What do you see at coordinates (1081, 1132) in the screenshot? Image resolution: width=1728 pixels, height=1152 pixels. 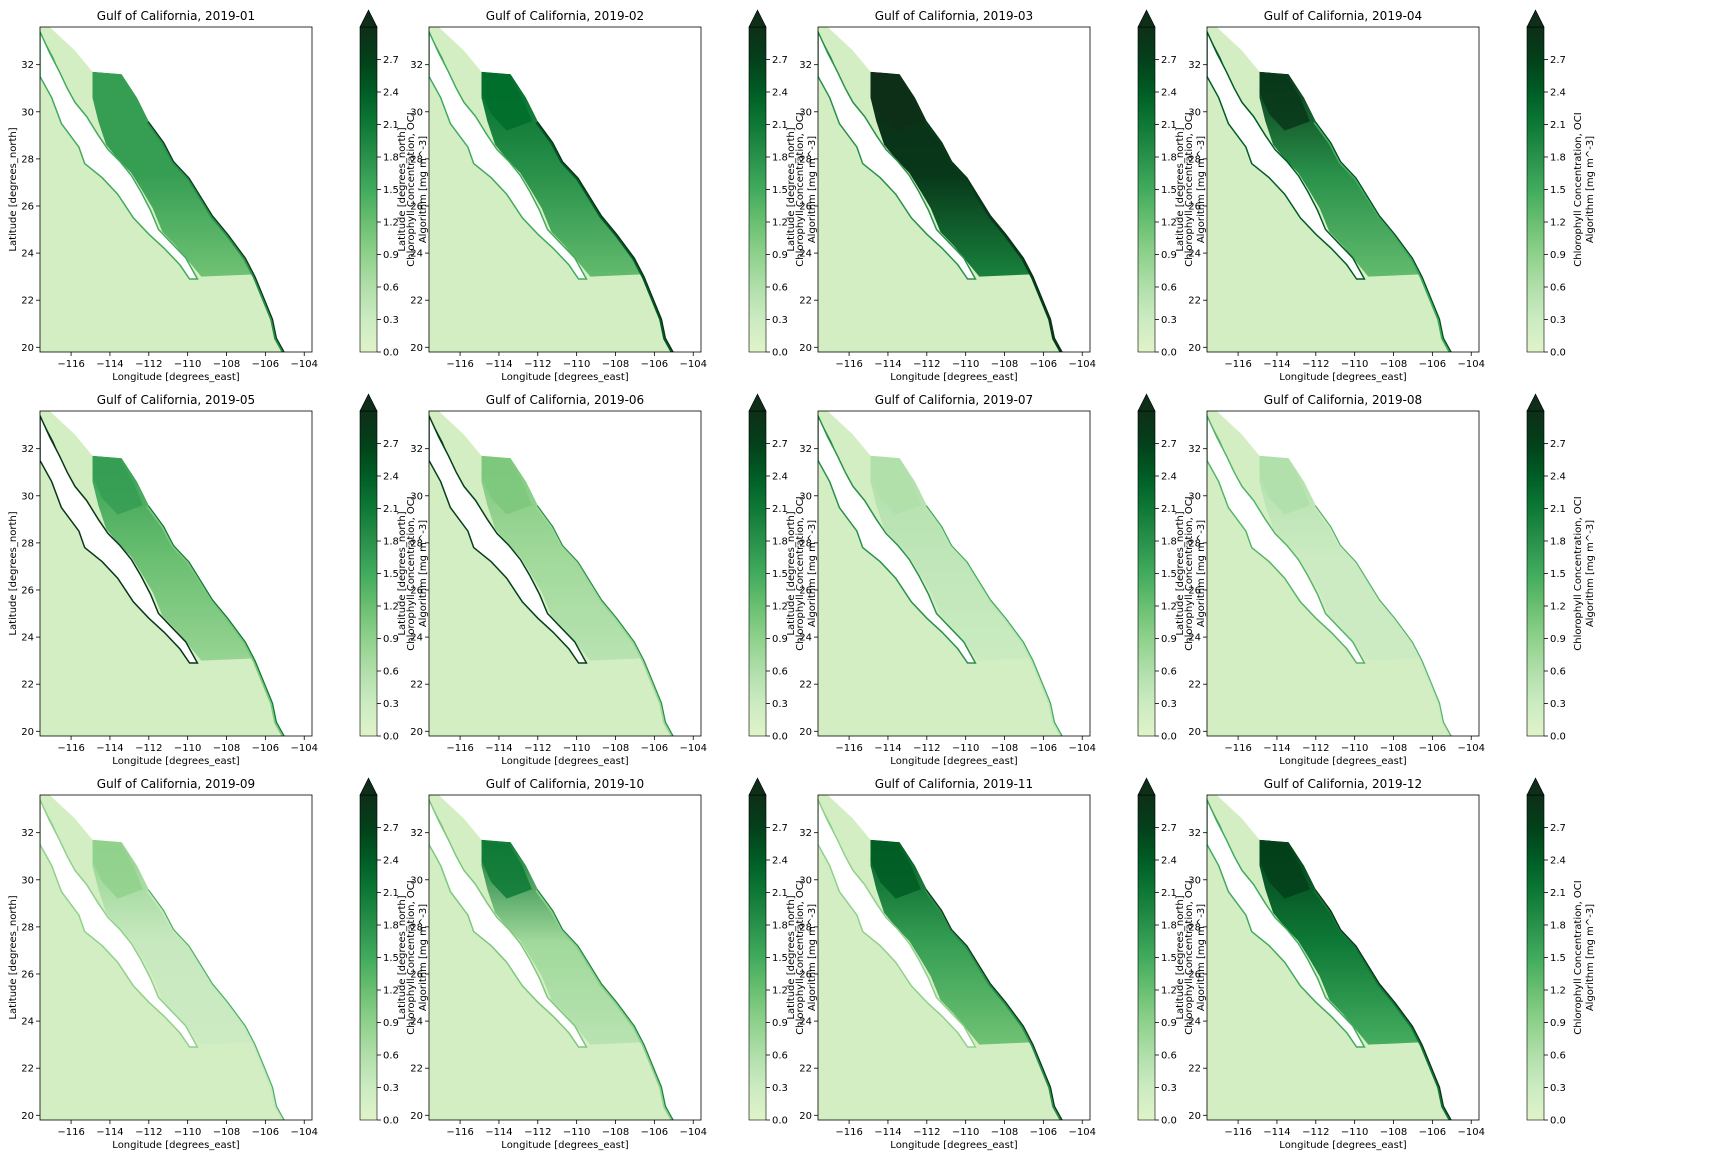 I see `x-tick-label: −104` at bounding box center [1081, 1132].